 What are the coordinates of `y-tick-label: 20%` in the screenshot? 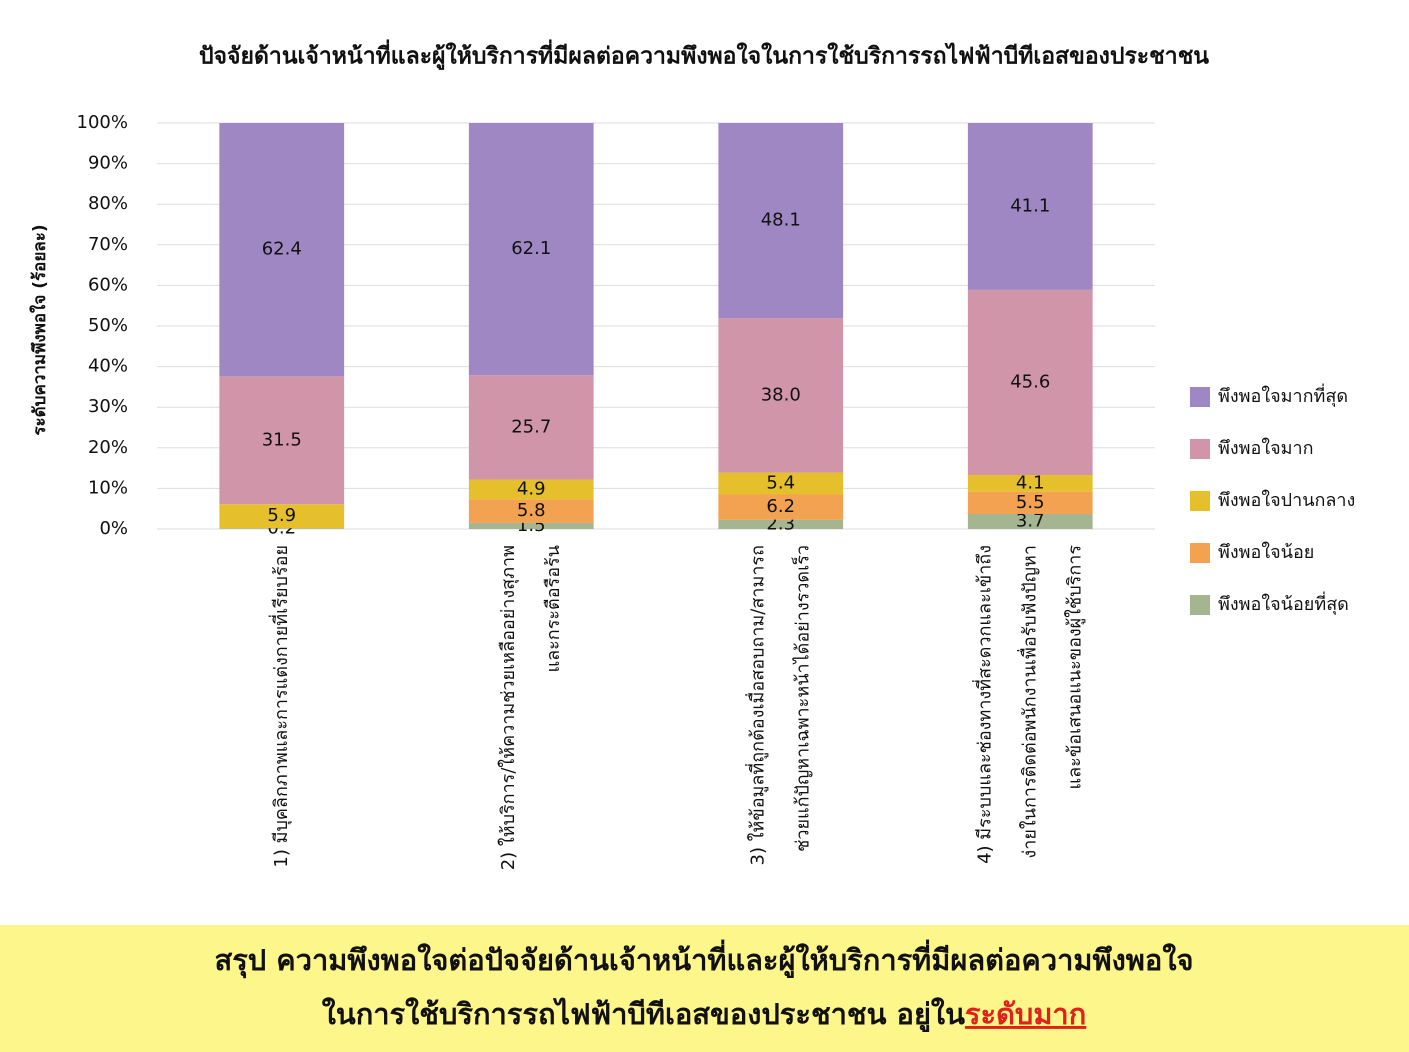 It's located at (108, 447).